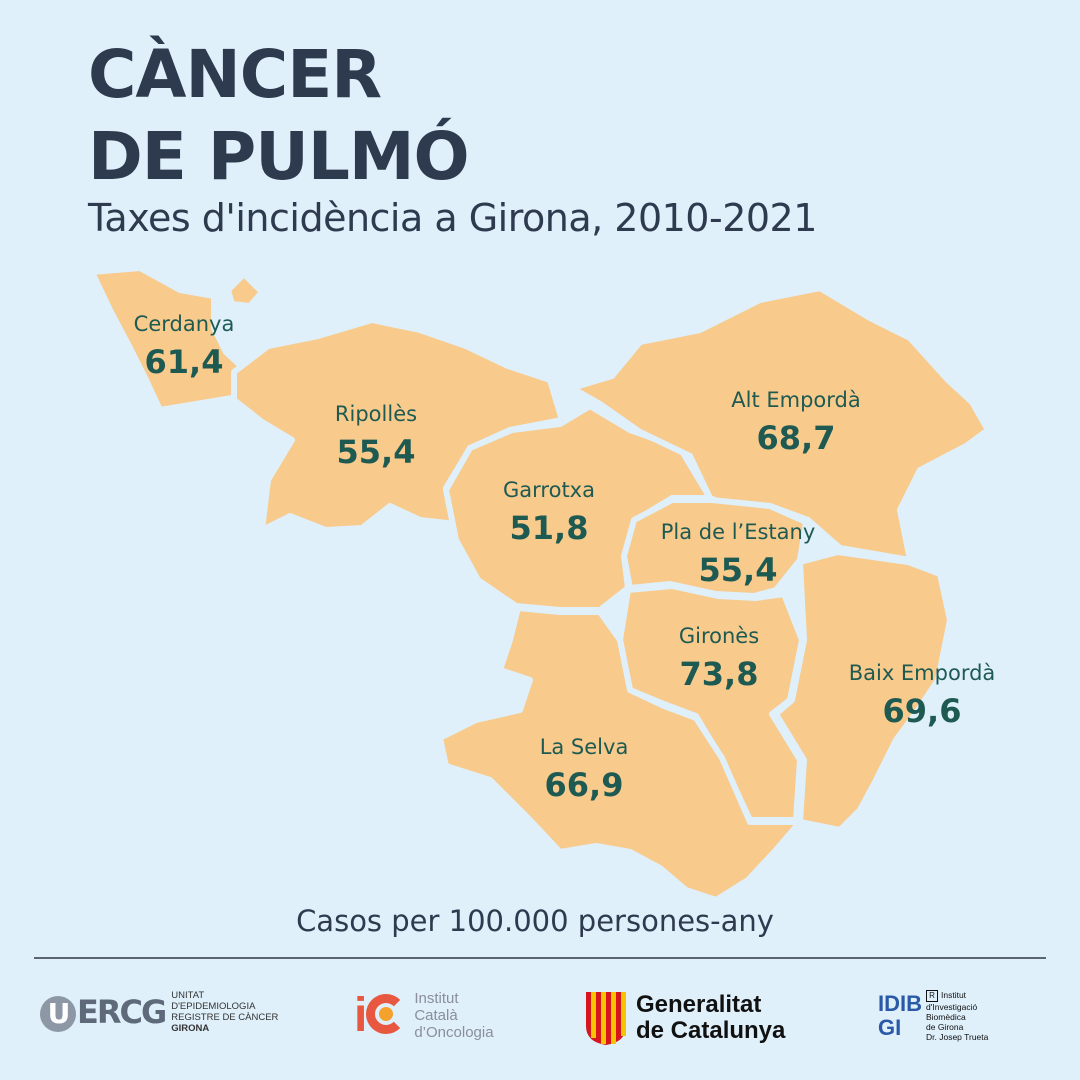 The image size is (1080, 1080). I want to click on idibgi-mark: IDIB GI, so click(900, 1016).